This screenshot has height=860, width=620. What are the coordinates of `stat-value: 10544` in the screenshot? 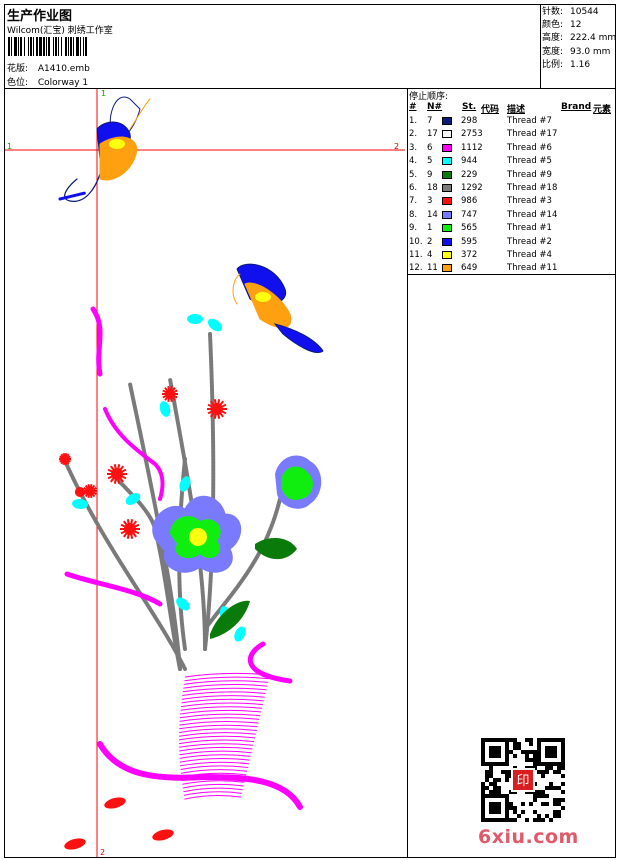 It's located at (584, 12).